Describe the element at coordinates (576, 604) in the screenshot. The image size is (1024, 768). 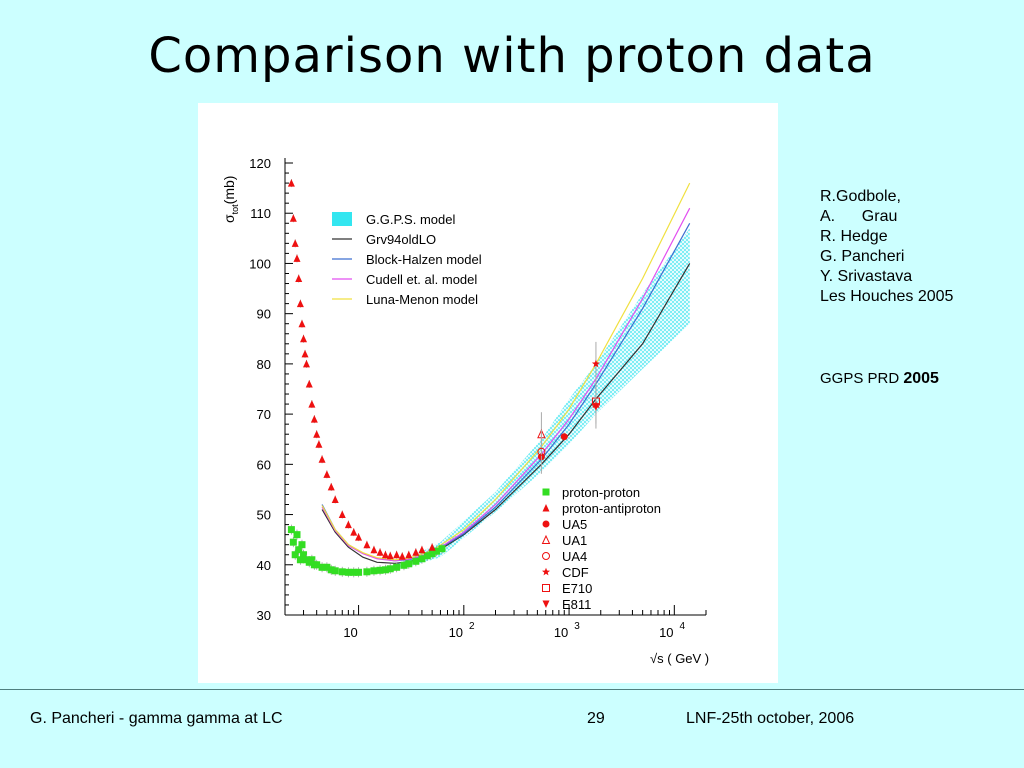
I see `legend-label: E811` at that location.